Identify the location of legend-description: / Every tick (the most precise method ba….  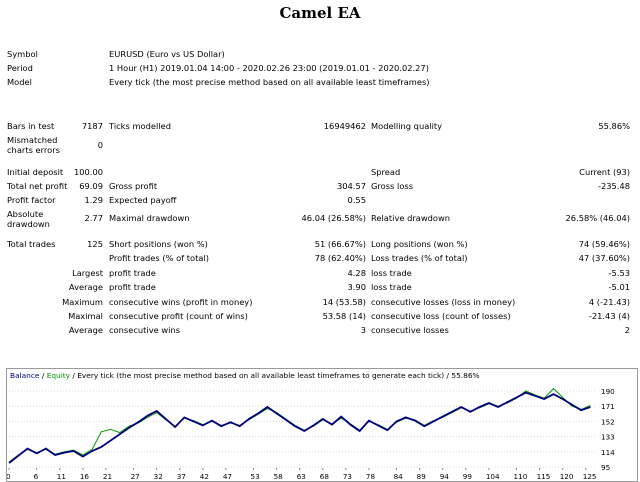
(275, 375).